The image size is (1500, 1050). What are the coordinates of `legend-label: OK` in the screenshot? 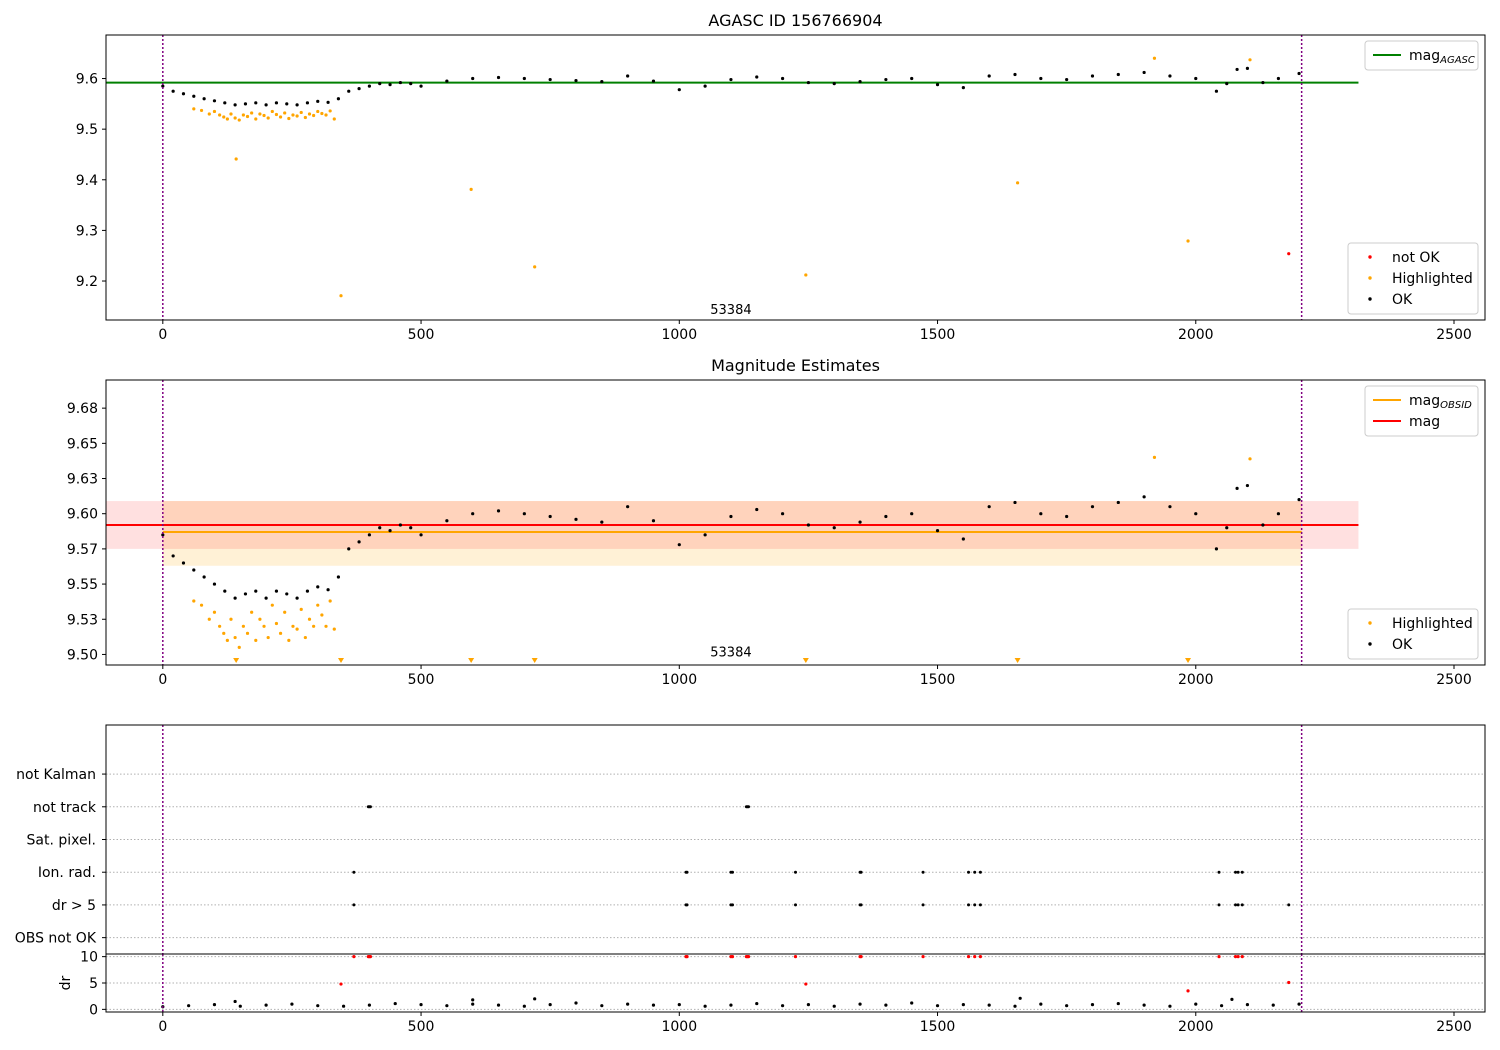 It's located at (1402, 300).